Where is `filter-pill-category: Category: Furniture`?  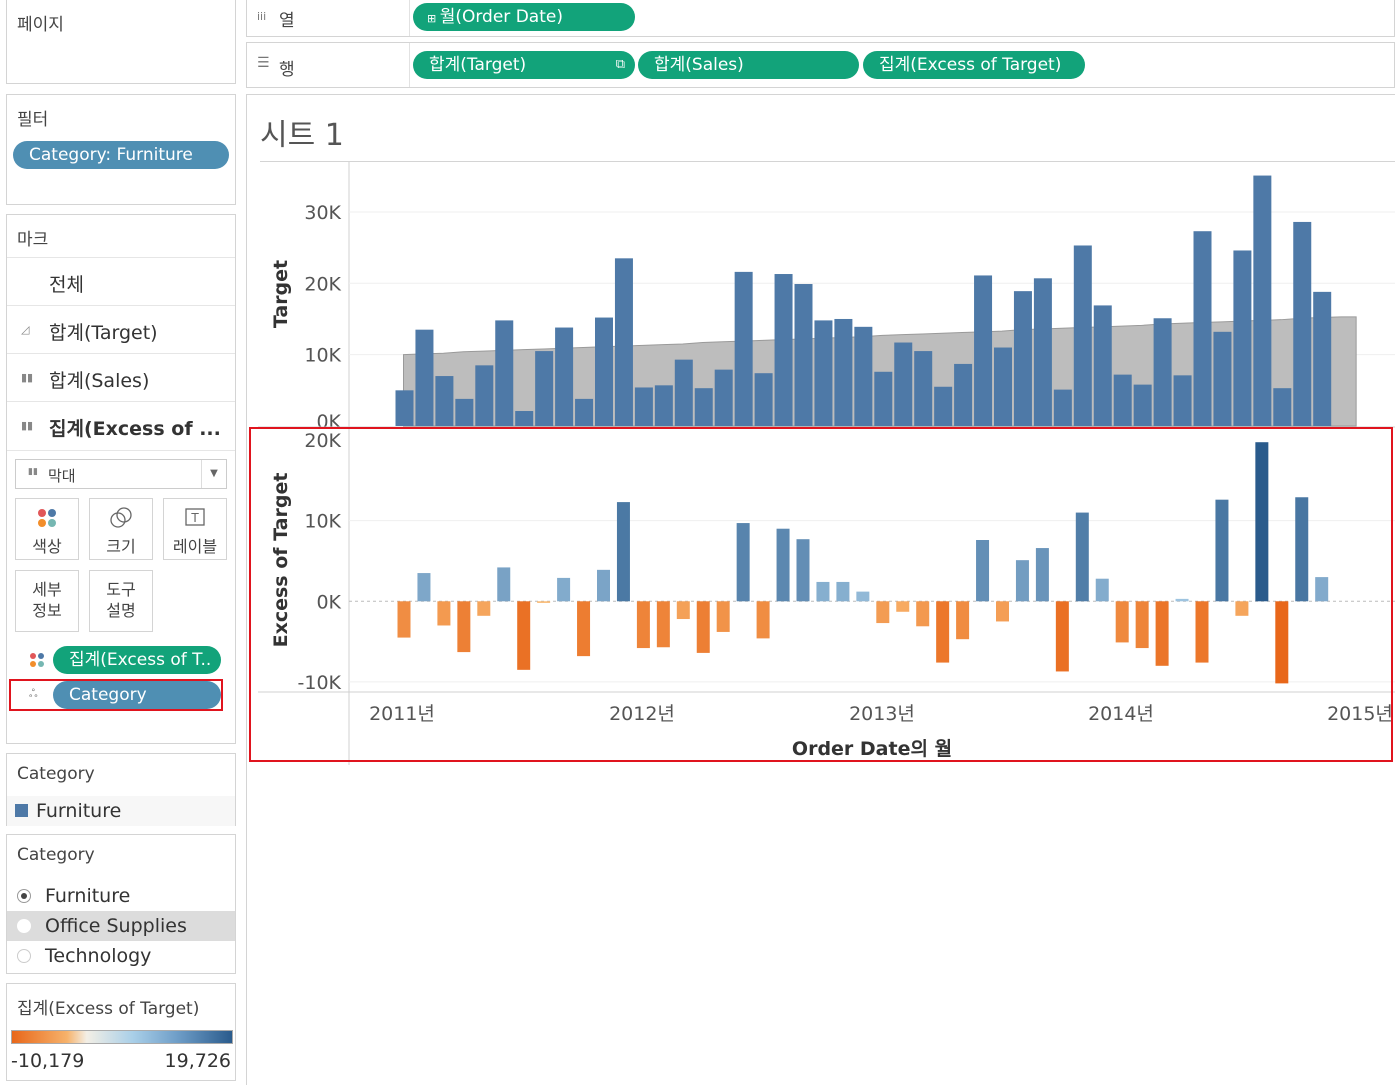
filter-pill-category: Category: Furniture is located at coordinates (121, 155).